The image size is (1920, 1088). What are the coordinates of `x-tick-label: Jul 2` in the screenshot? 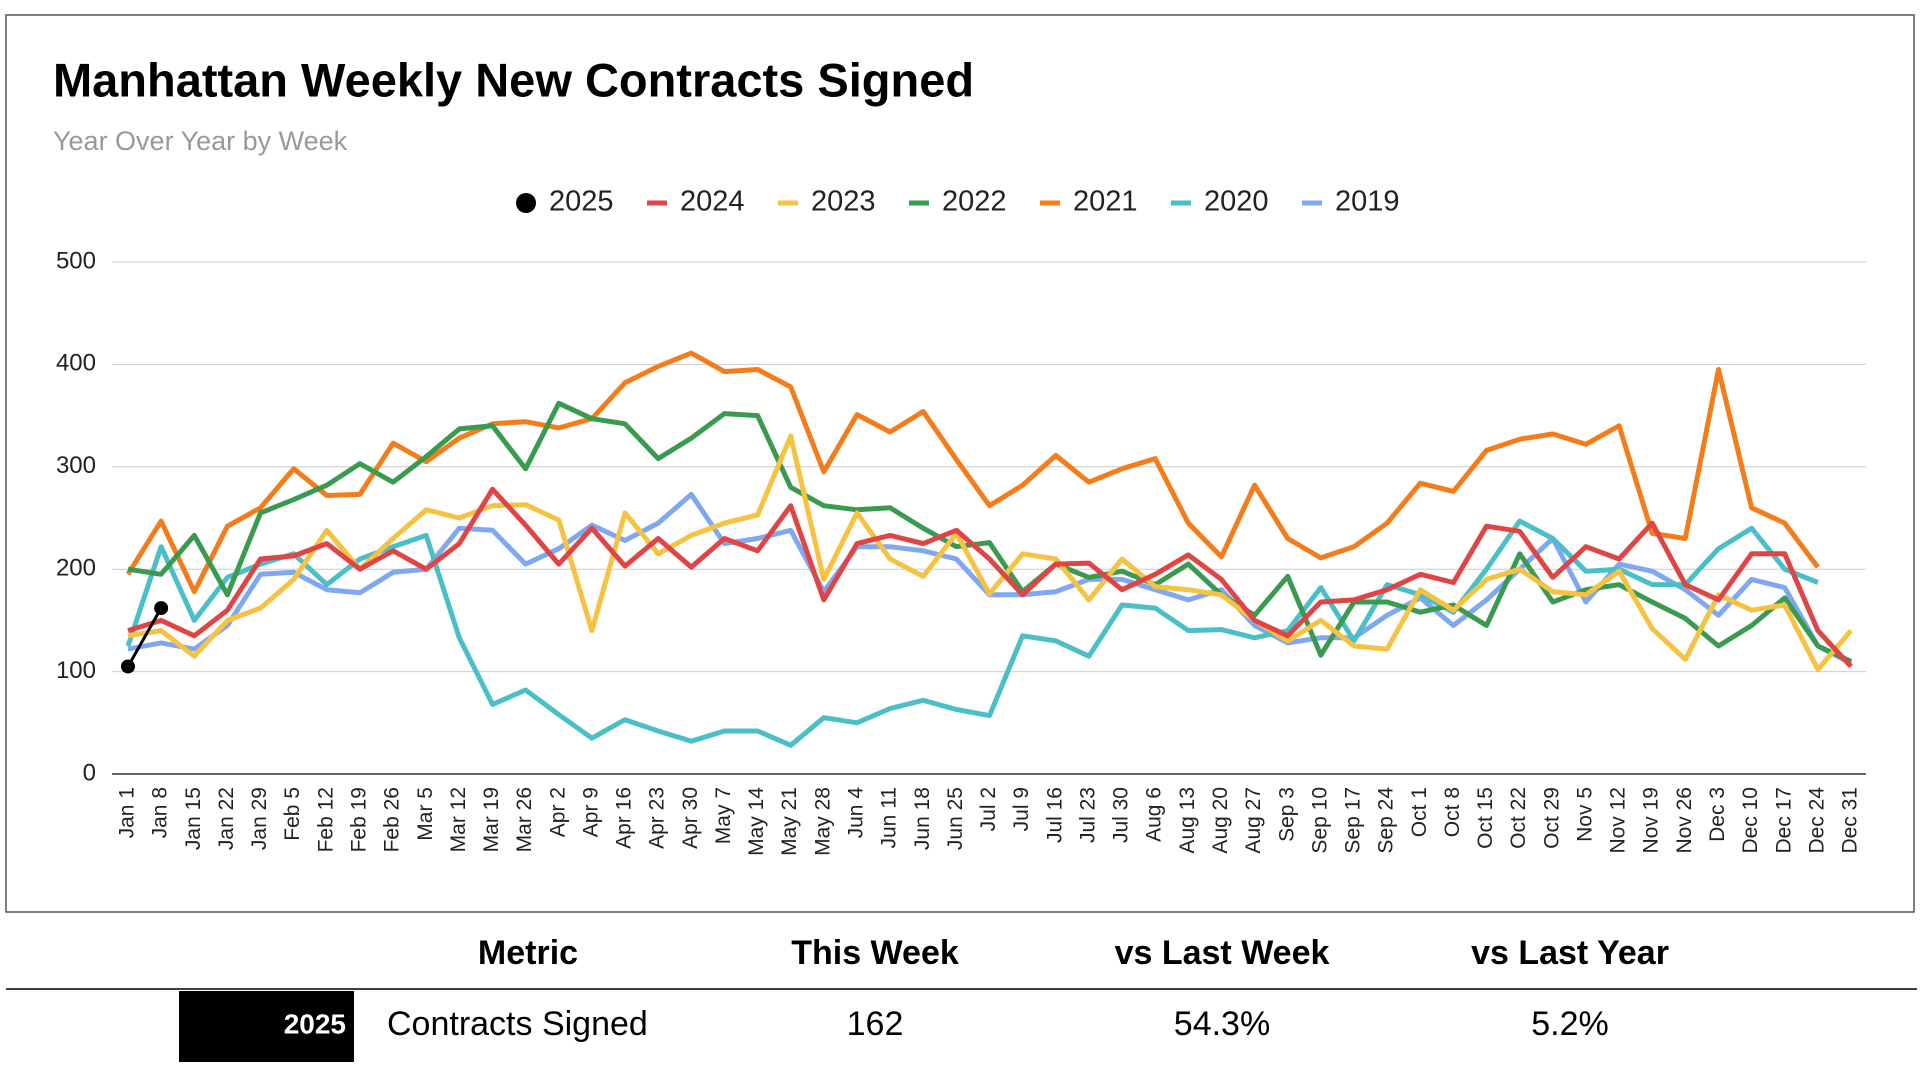 It's located at (988, 809).